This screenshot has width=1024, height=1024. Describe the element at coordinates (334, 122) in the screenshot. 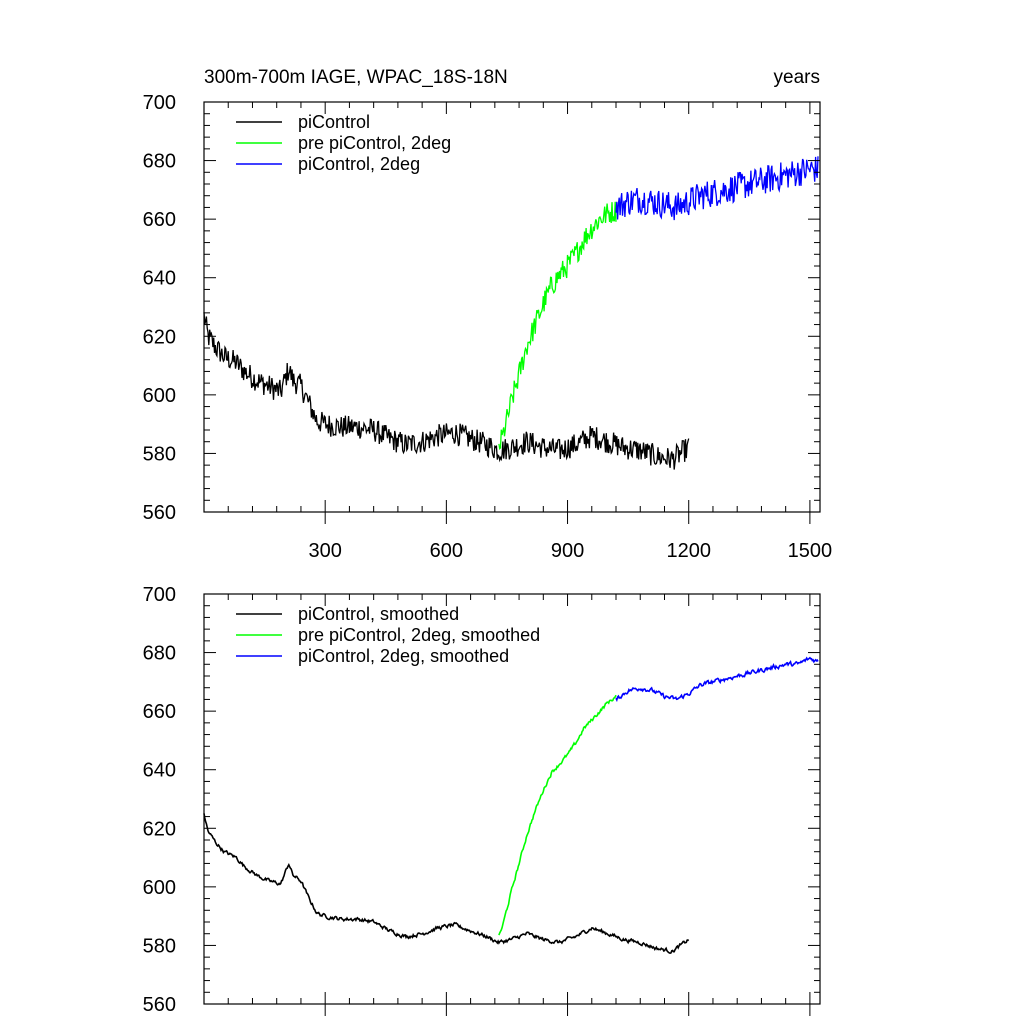

I see `legend-label-1: piControl` at that location.